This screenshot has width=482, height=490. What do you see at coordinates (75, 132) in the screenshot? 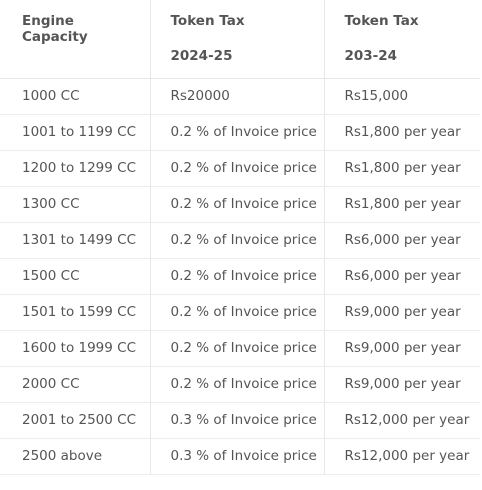
I see `cell-engine-capacity: 1001 to 1199 CC` at bounding box center [75, 132].